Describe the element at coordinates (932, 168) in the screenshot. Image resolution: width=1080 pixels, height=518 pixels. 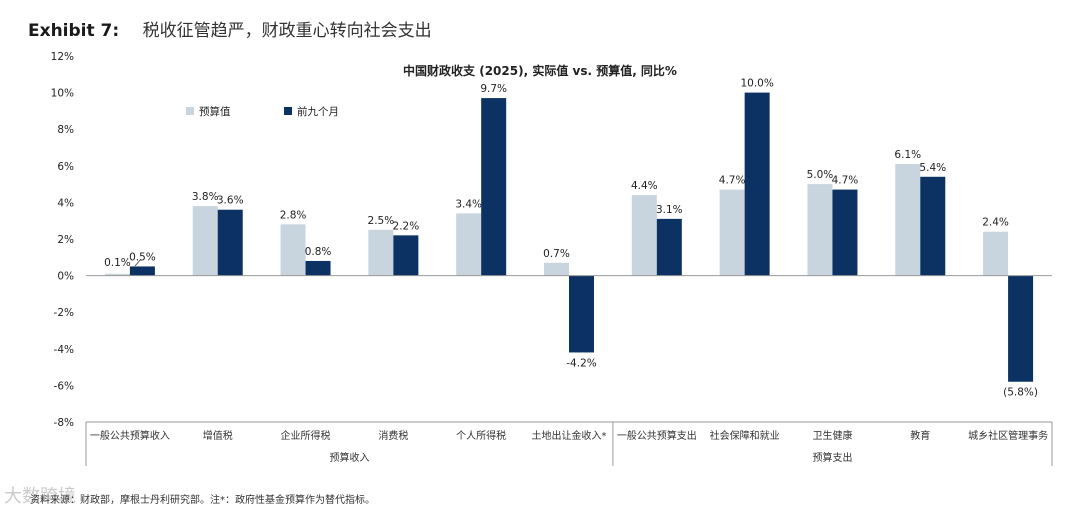
I see `data-label: 5.4%` at that location.